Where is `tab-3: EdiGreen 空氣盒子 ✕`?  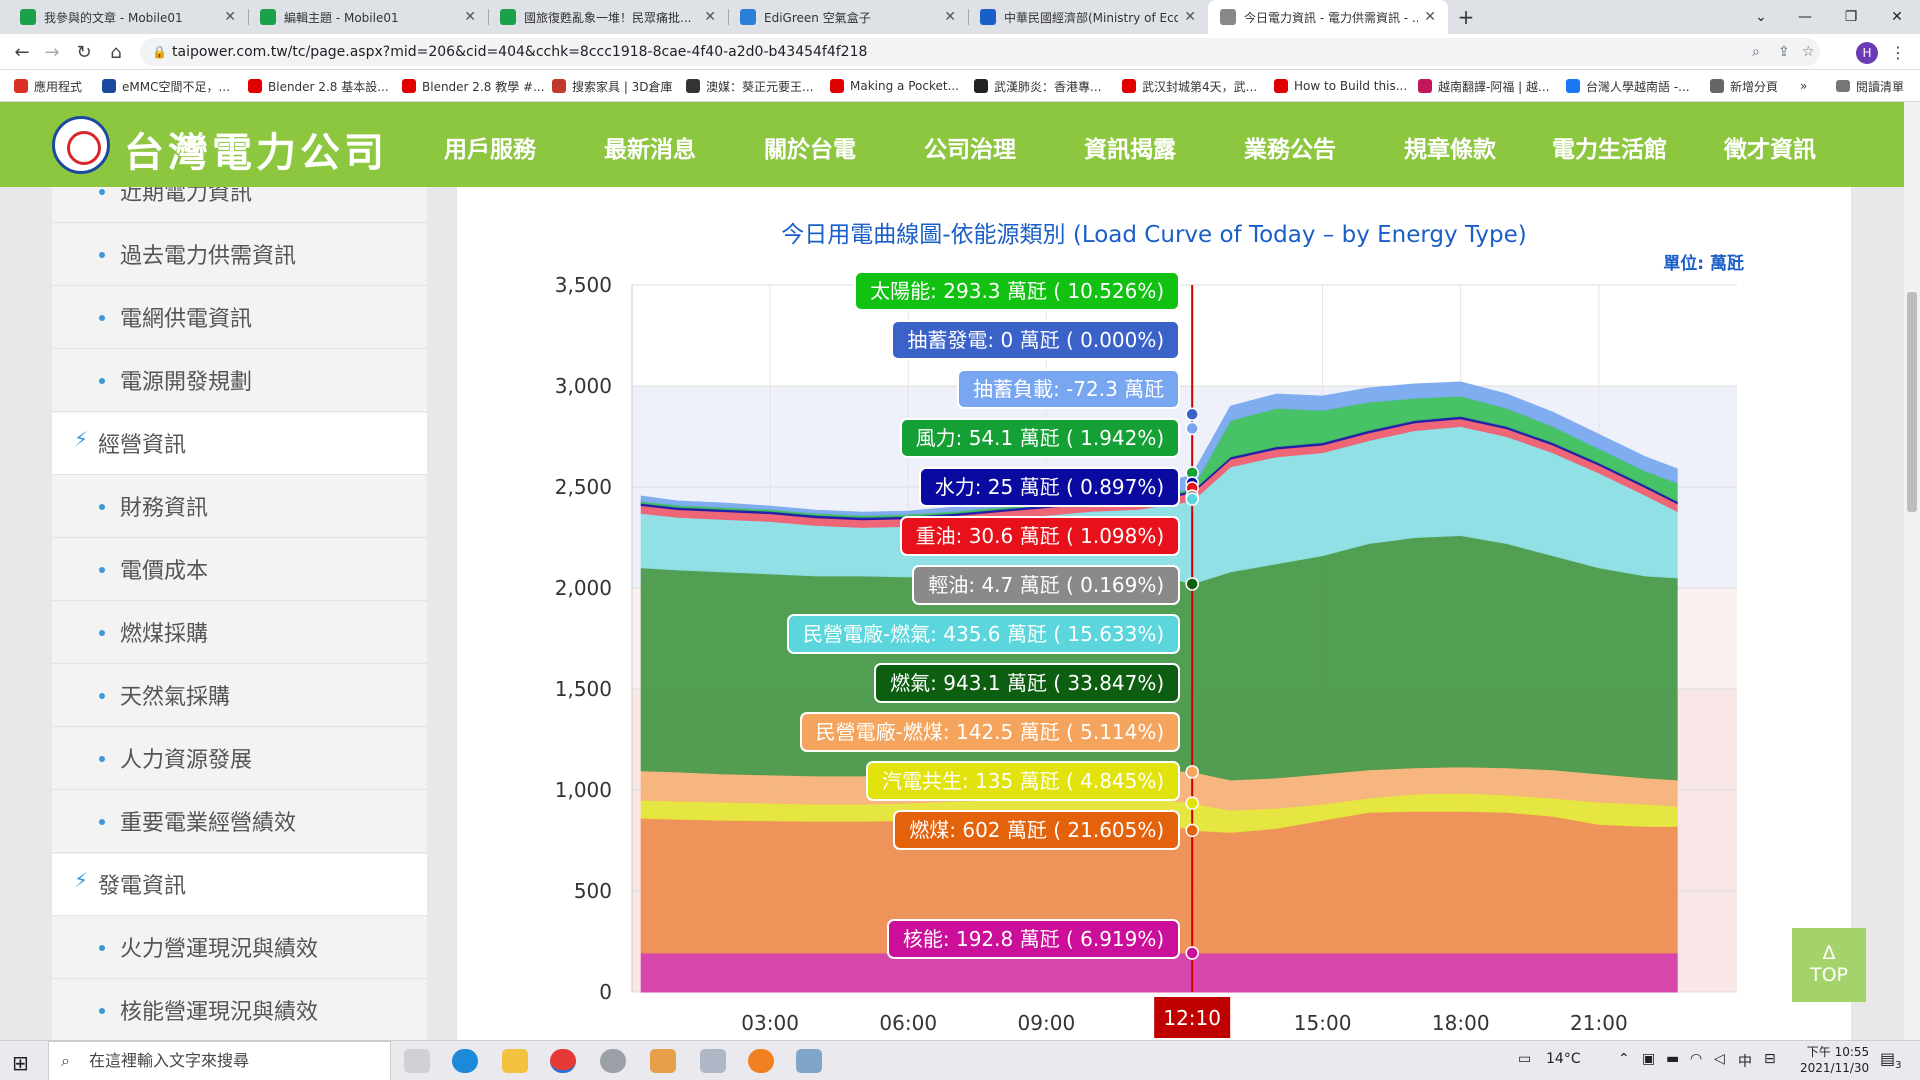 tab-3: EdiGreen 空氣盒子 ✕ is located at coordinates (848, 17).